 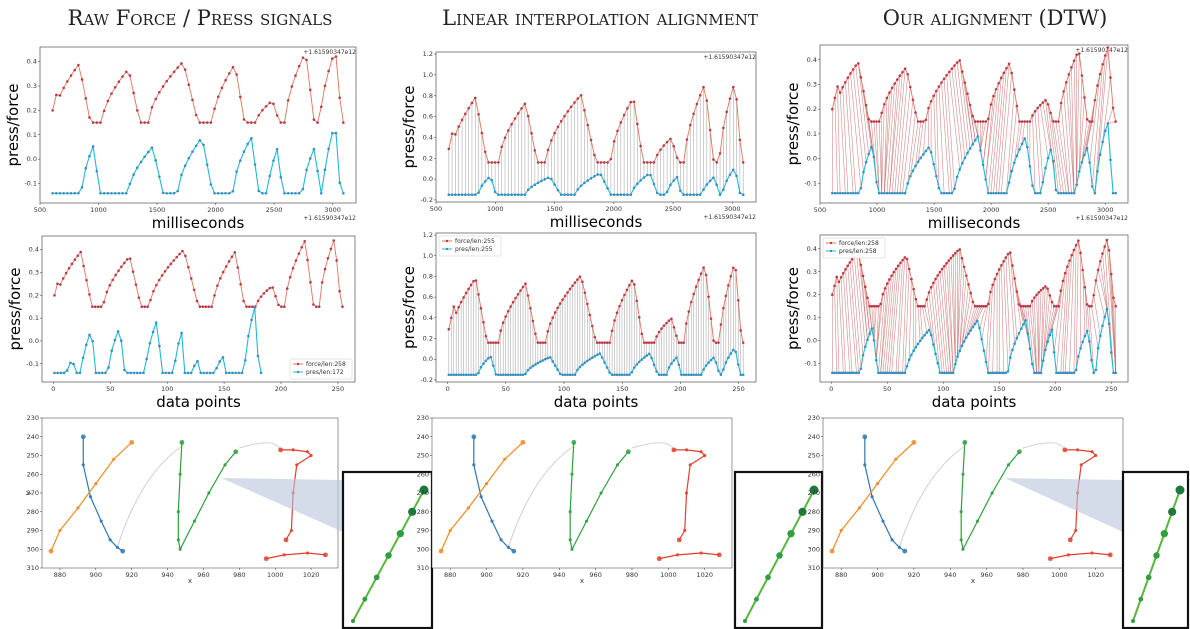 I want to click on x-axis-label: milliseconds, so click(x=596, y=222).